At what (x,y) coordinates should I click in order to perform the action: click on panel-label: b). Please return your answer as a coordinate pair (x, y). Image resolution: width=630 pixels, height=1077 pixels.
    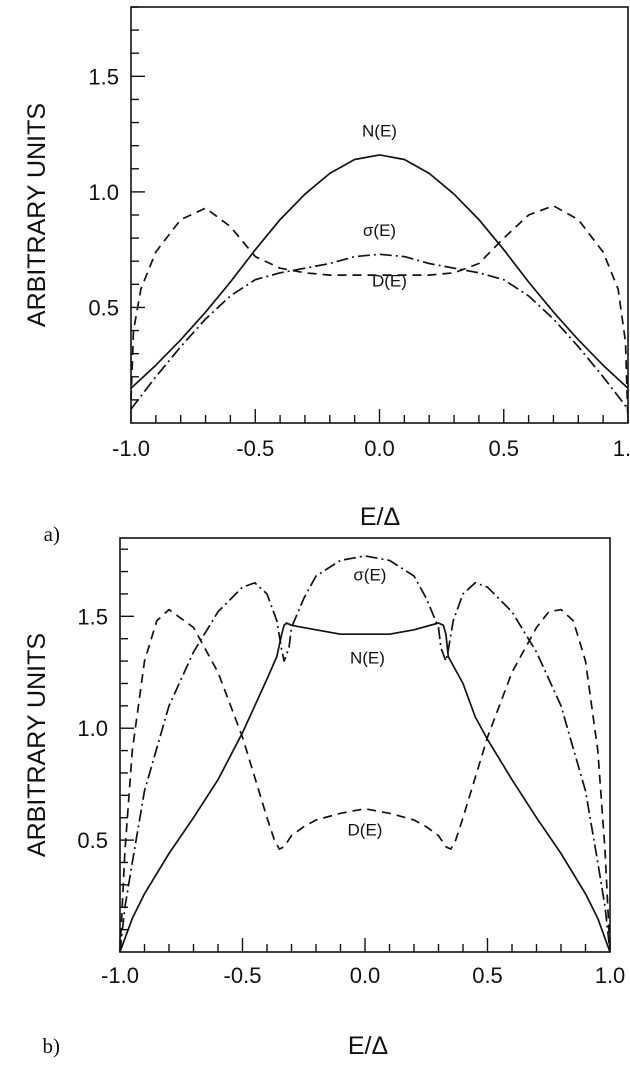
    Looking at the image, I should click on (52, 1046).